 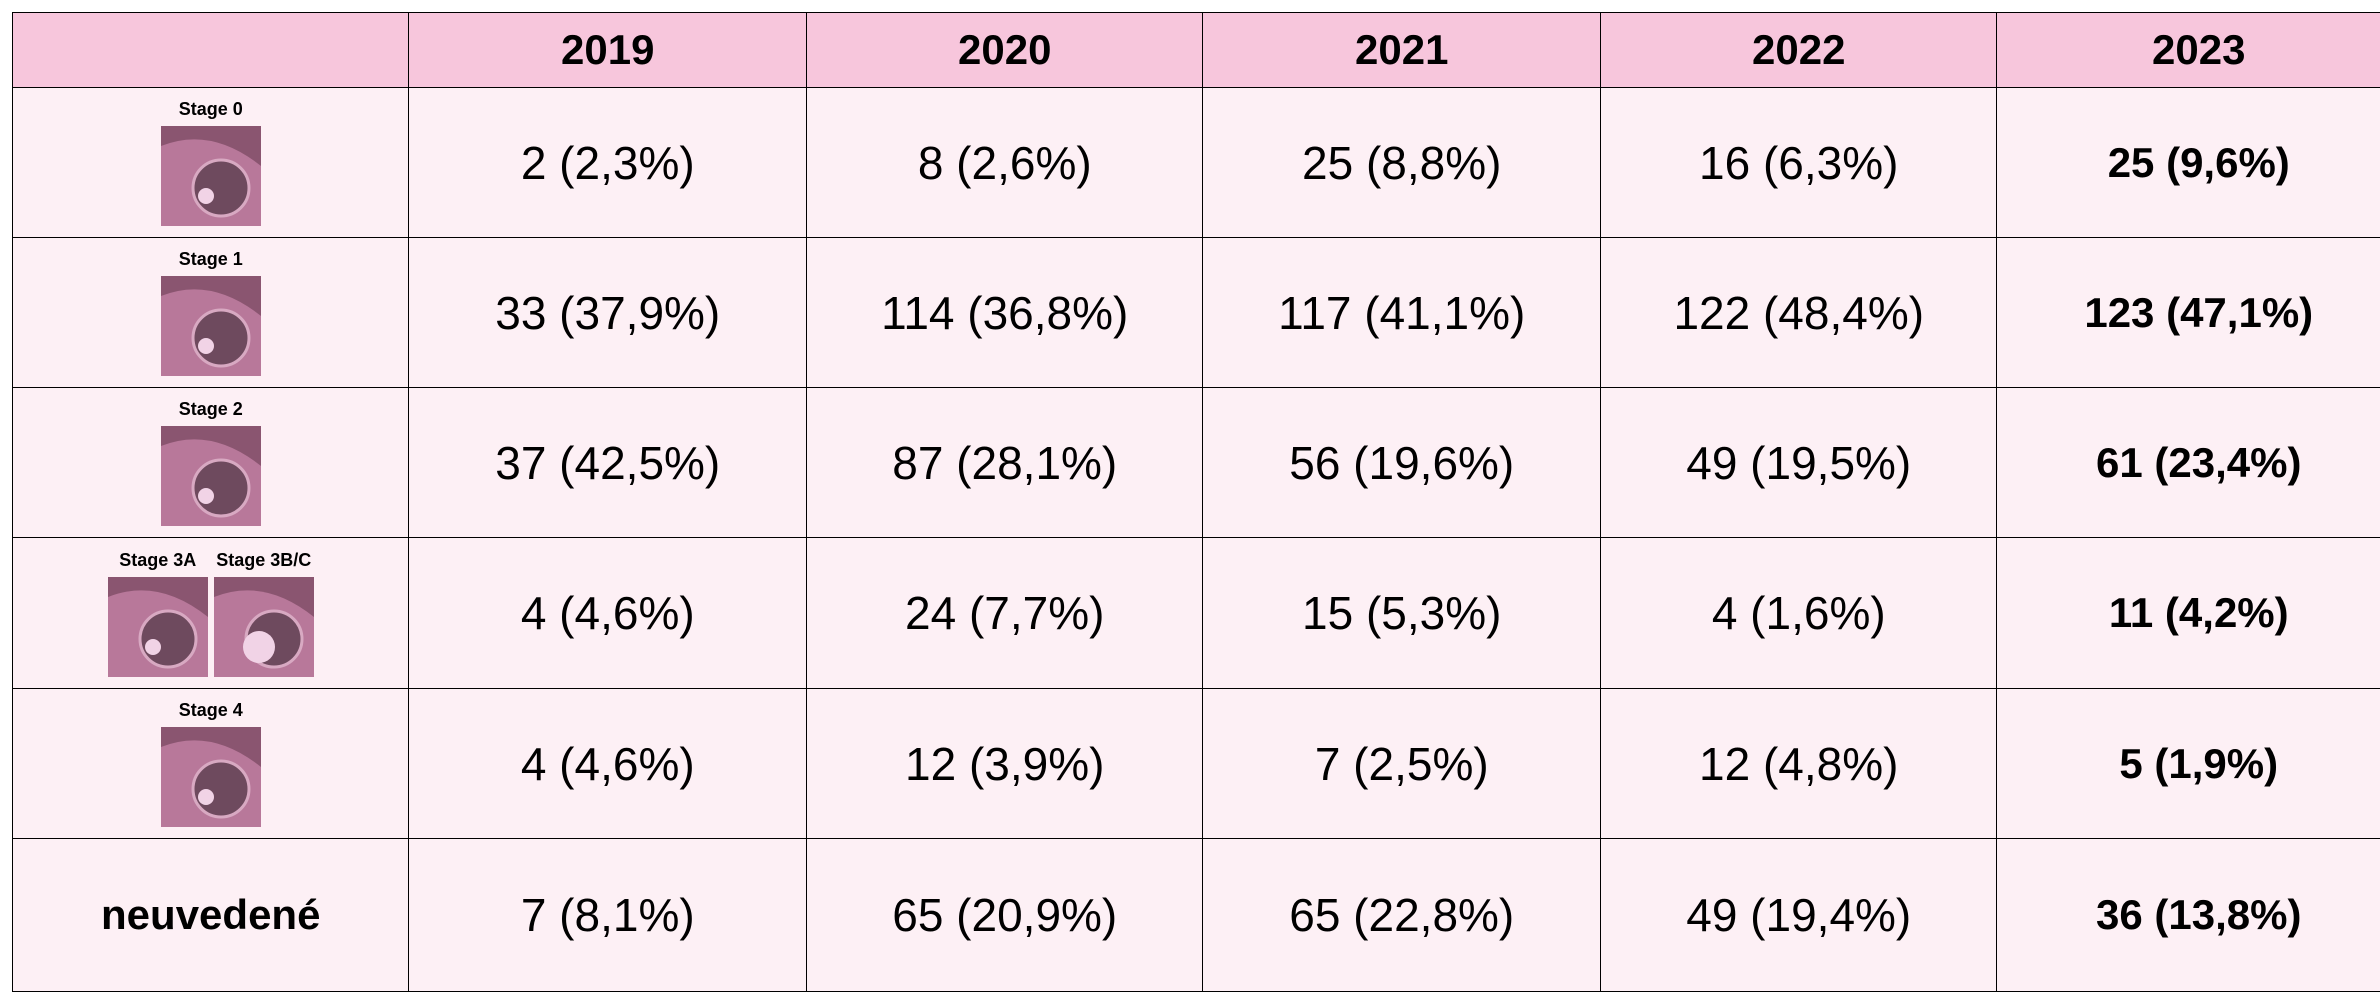 What do you see at coordinates (2188, 613) in the screenshot?
I see `data-cell: 11 (4,2%)` at bounding box center [2188, 613].